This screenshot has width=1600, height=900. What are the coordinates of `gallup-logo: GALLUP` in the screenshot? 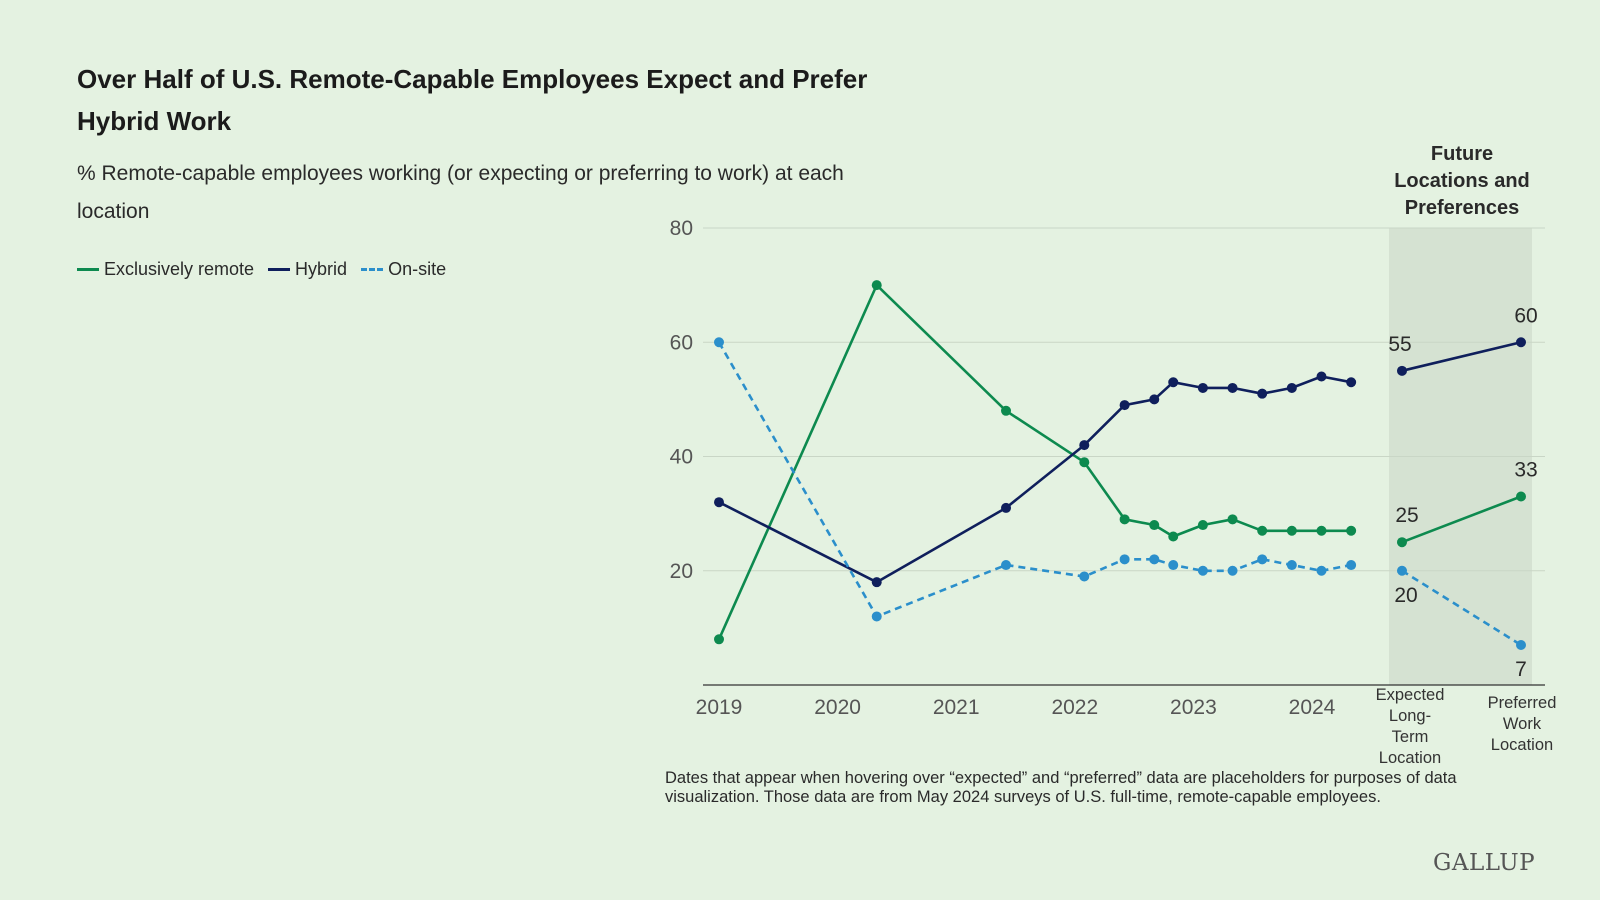 It's located at (1484, 863).